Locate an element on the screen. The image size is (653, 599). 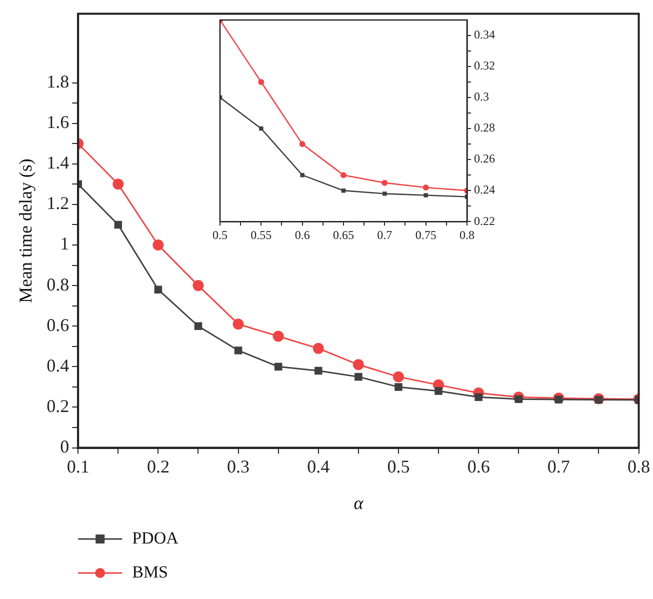
x-tick-label: 0.2 is located at coordinates (158, 466).